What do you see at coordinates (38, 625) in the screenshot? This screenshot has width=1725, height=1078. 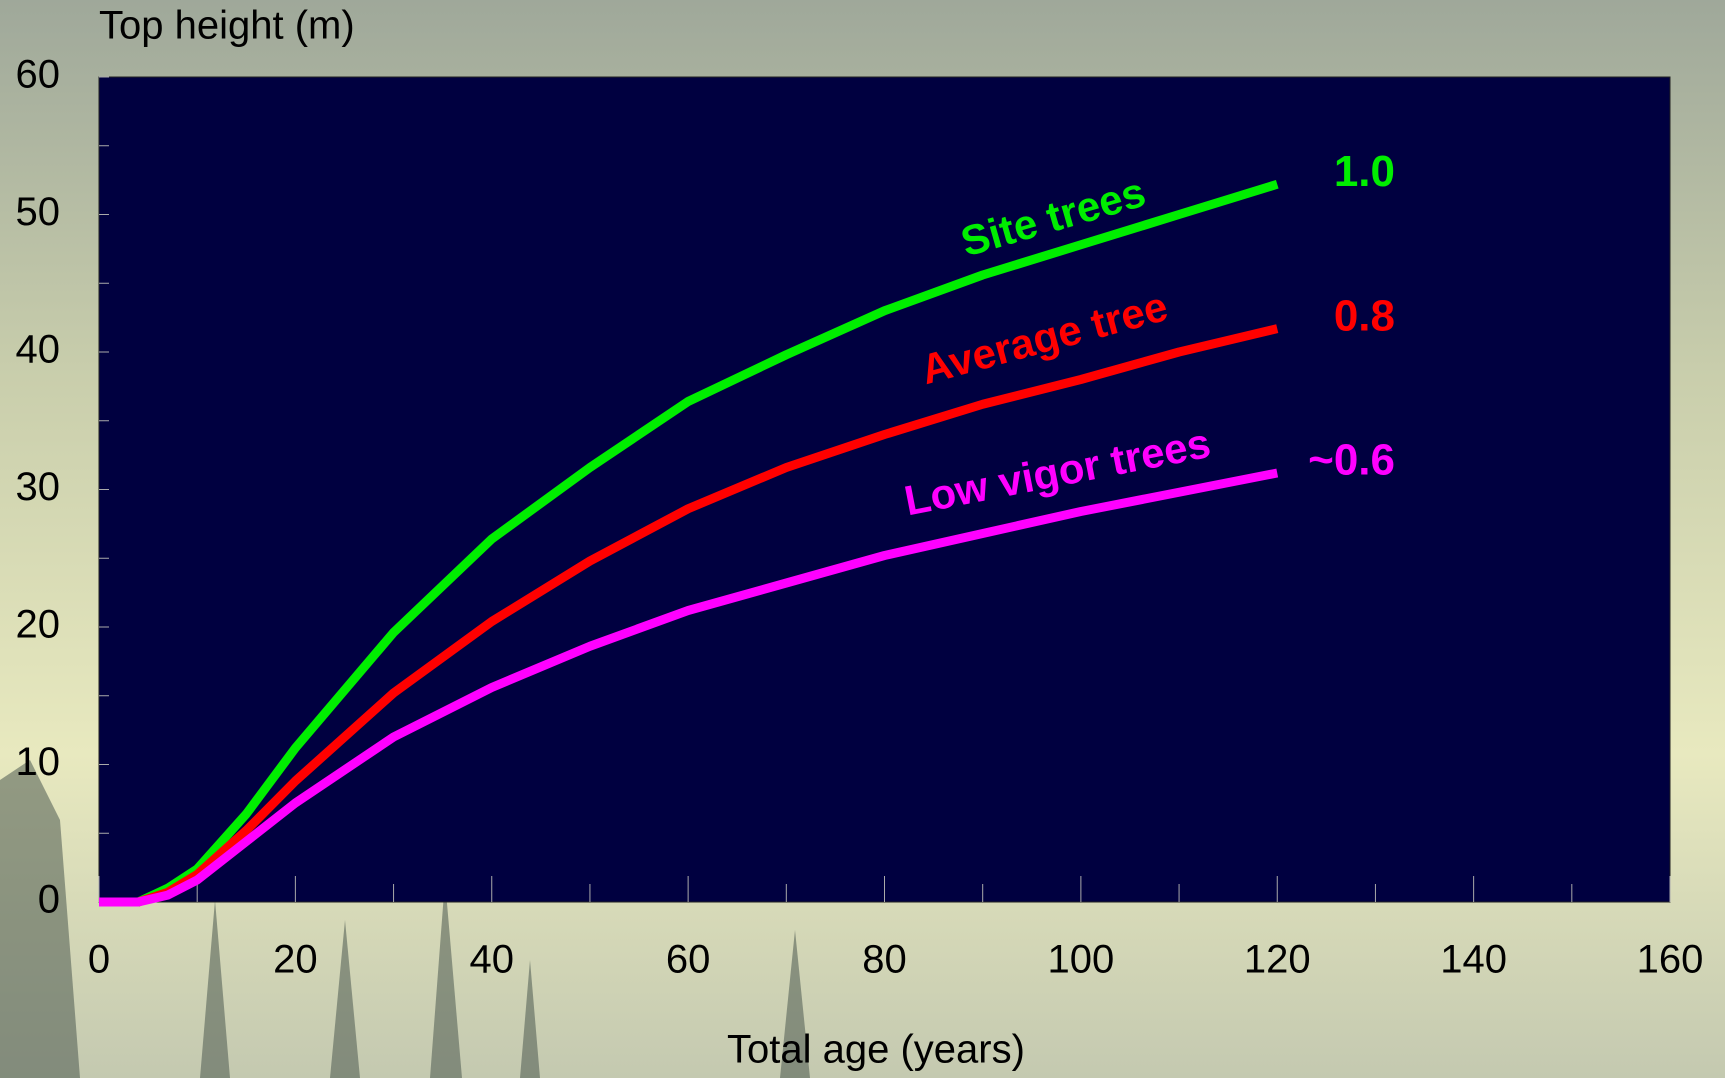 I see `y-tick-label: 20` at bounding box center [38, 625].